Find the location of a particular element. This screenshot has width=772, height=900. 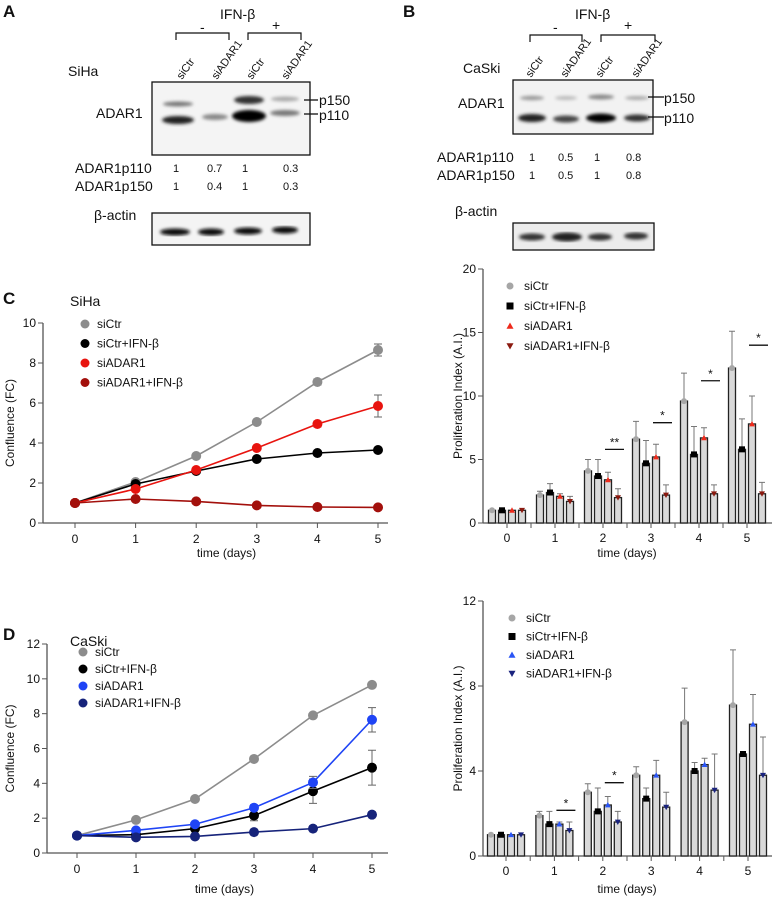

cell-line-label: SiHa is located at coordinates (85, 301).